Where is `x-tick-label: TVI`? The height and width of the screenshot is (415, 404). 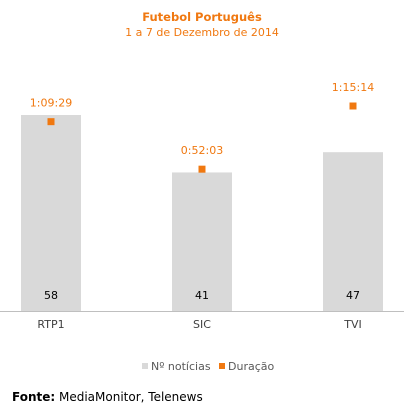
x-tick-label: TVI is located at coordinates (352, 324).